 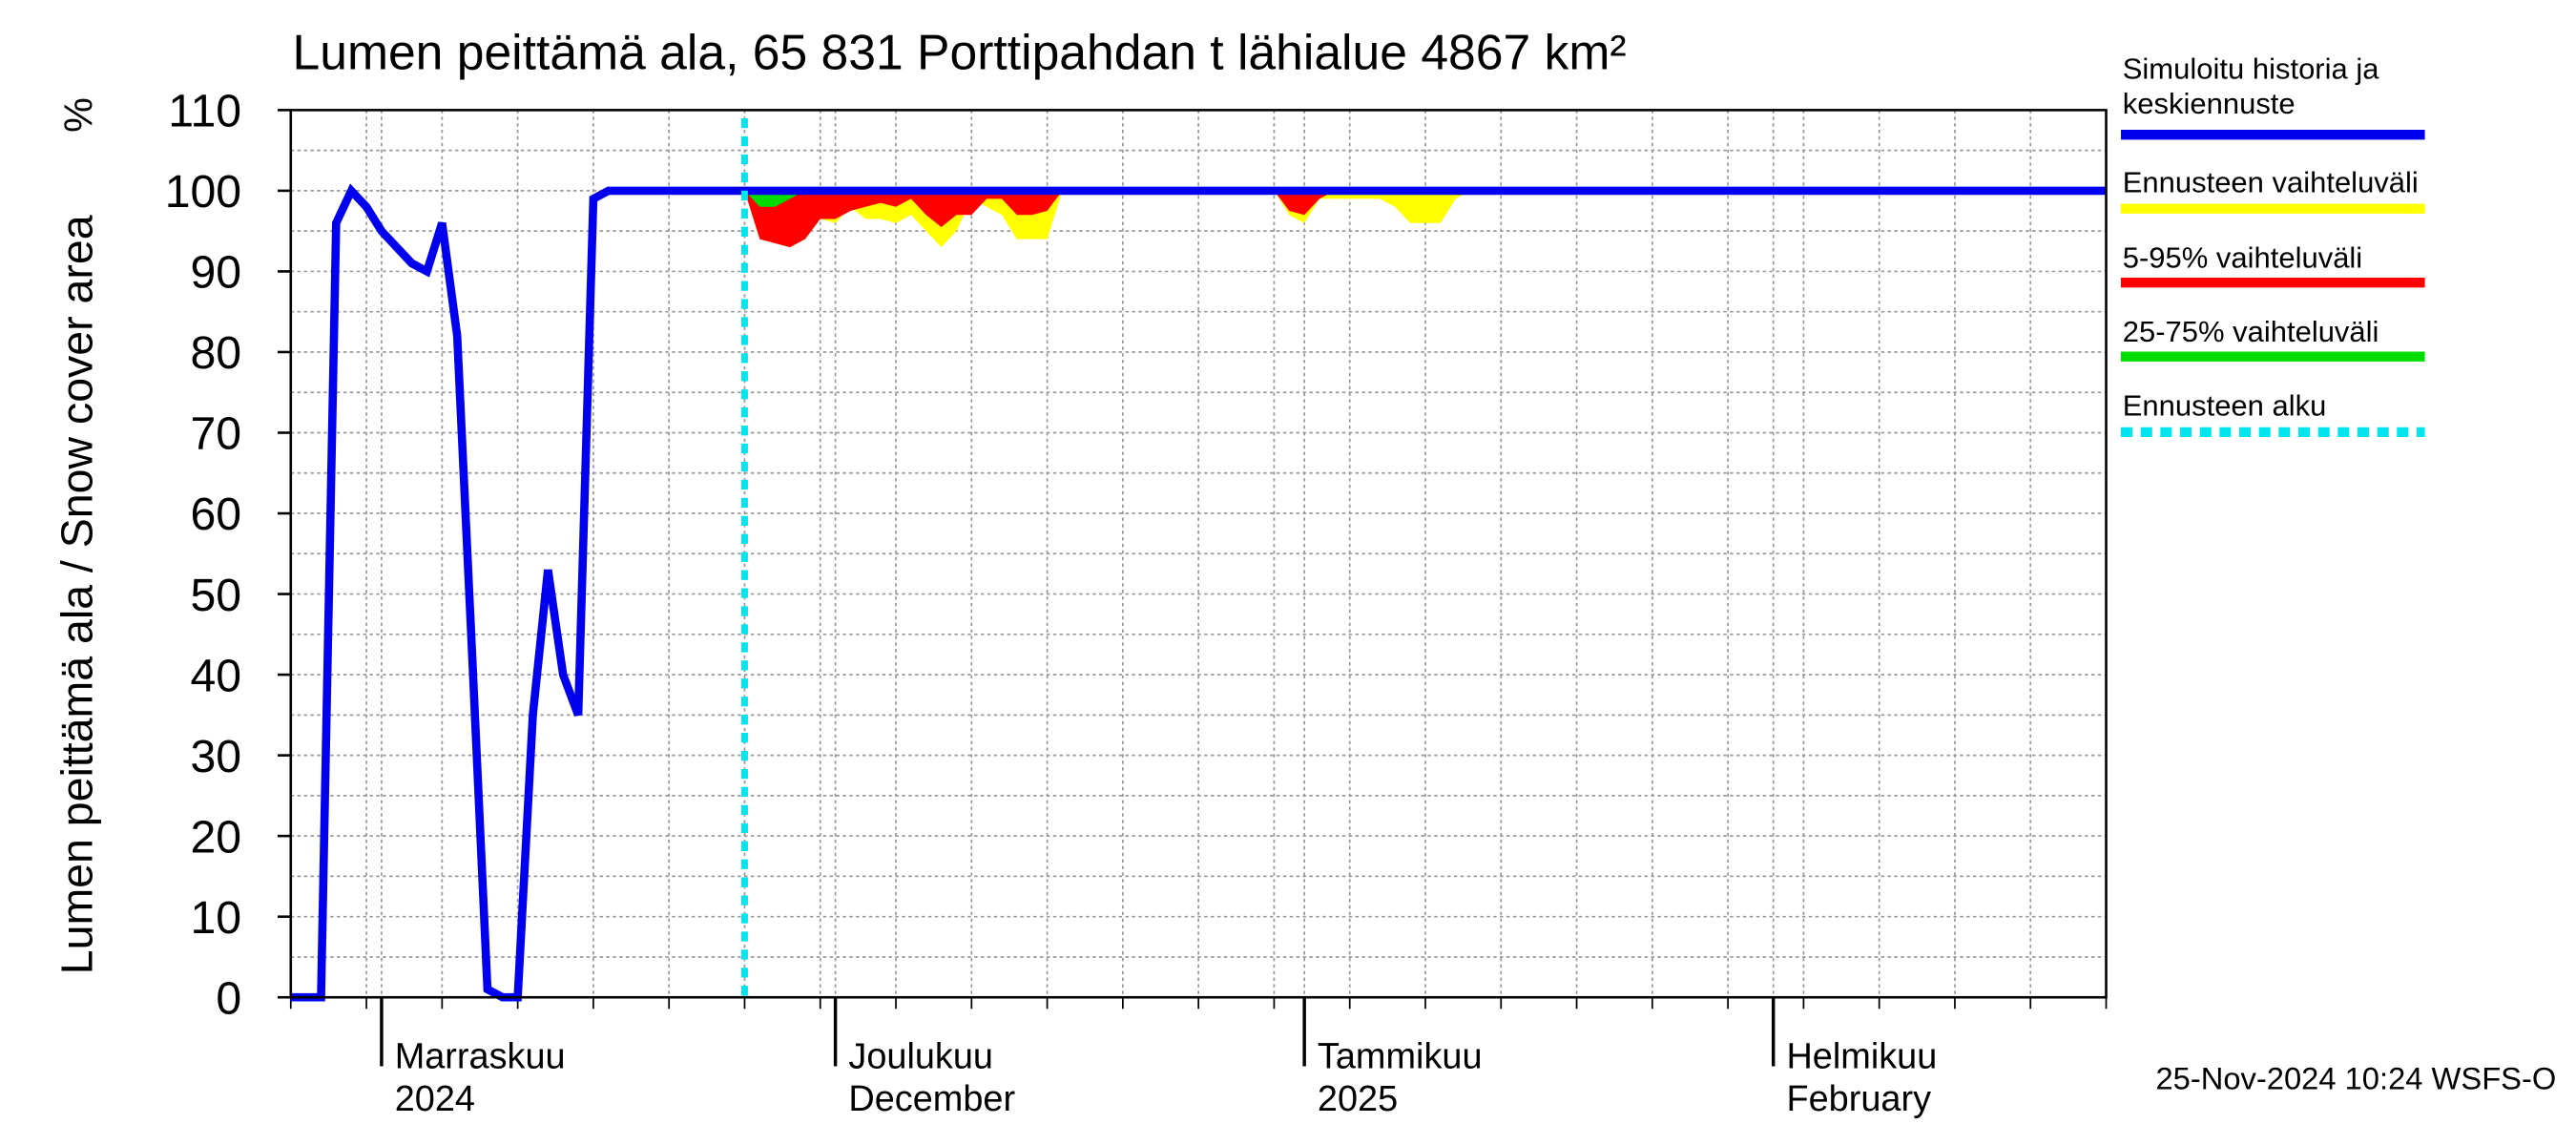 I want to click on x-tick-label: Helmikuu, so click(x=1861, y=1056).